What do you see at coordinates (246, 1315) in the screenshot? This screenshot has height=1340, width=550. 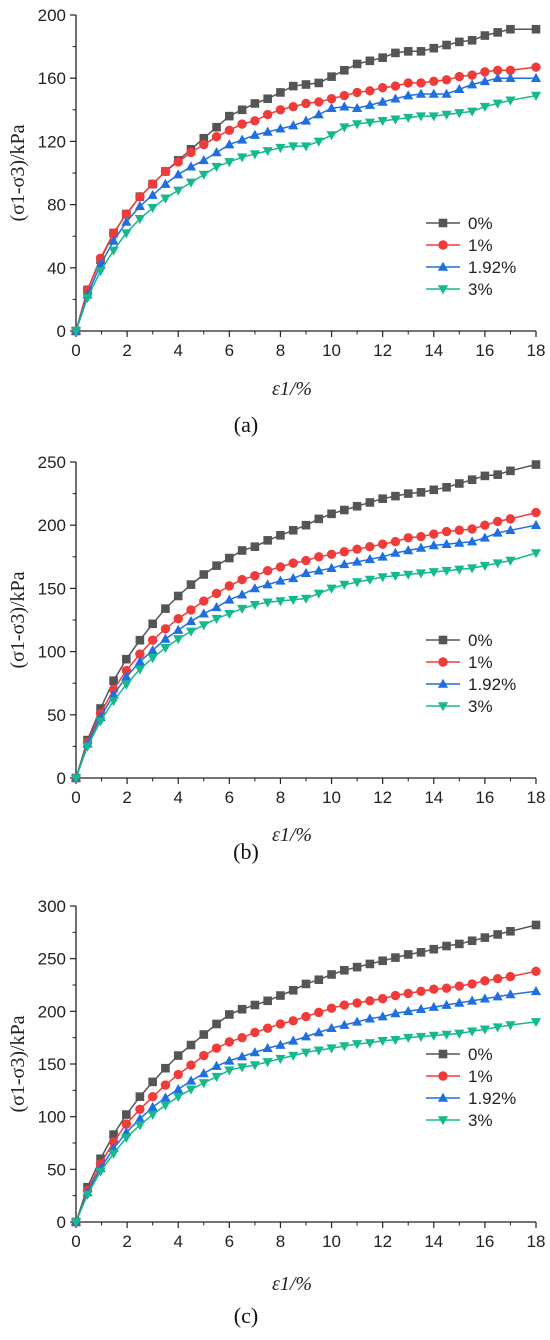 I see `panel-label: (c)` at bounding box center [246, 1315].